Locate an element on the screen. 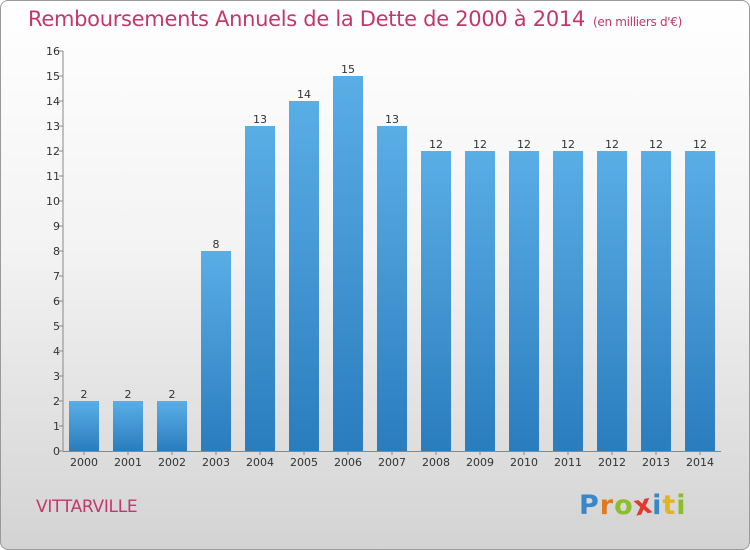 This screenshot has width=750, height=550. chart-subtitle: (en milliers d'€) is located at coordinates (638, 22).